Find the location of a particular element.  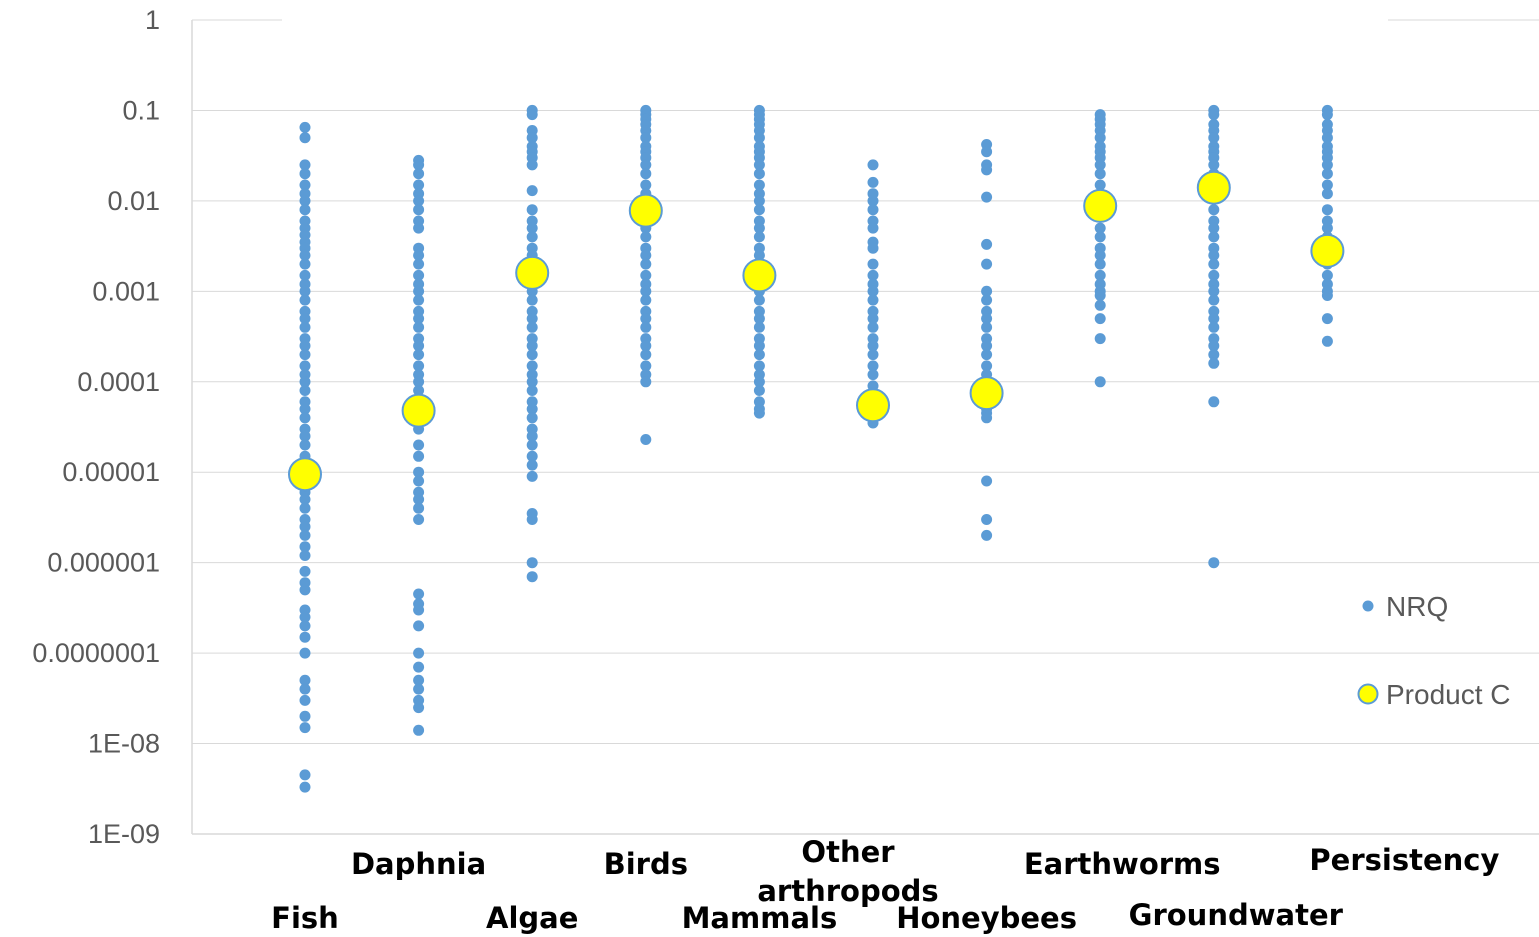

y-tick-label: 0.0000001 is located at coordinates (96, 653).